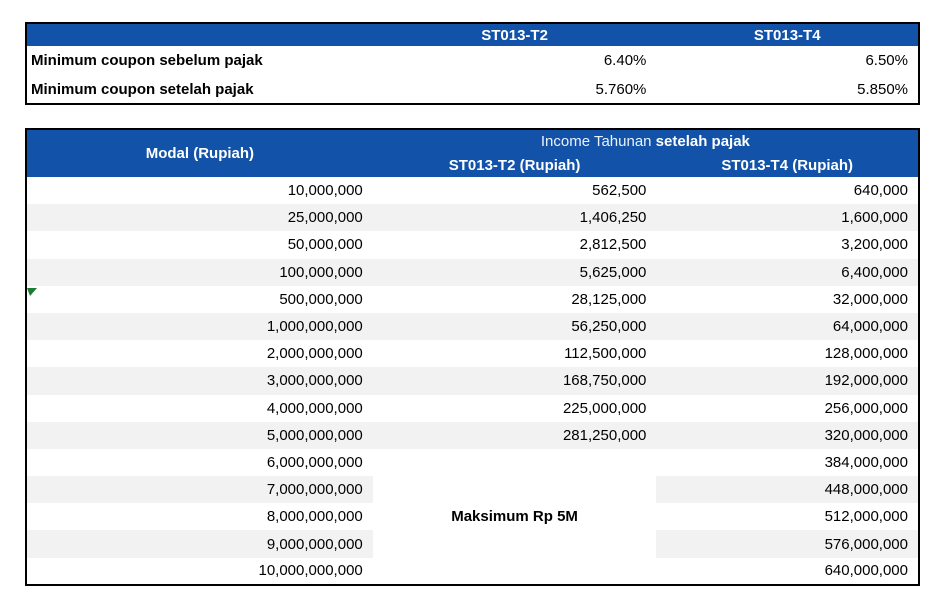 This screenshot has width=934, height=604. Describe the element at coordinates (199, 435) in the screenshot. I see `modal-cell: 5,000,000,000` at that location.